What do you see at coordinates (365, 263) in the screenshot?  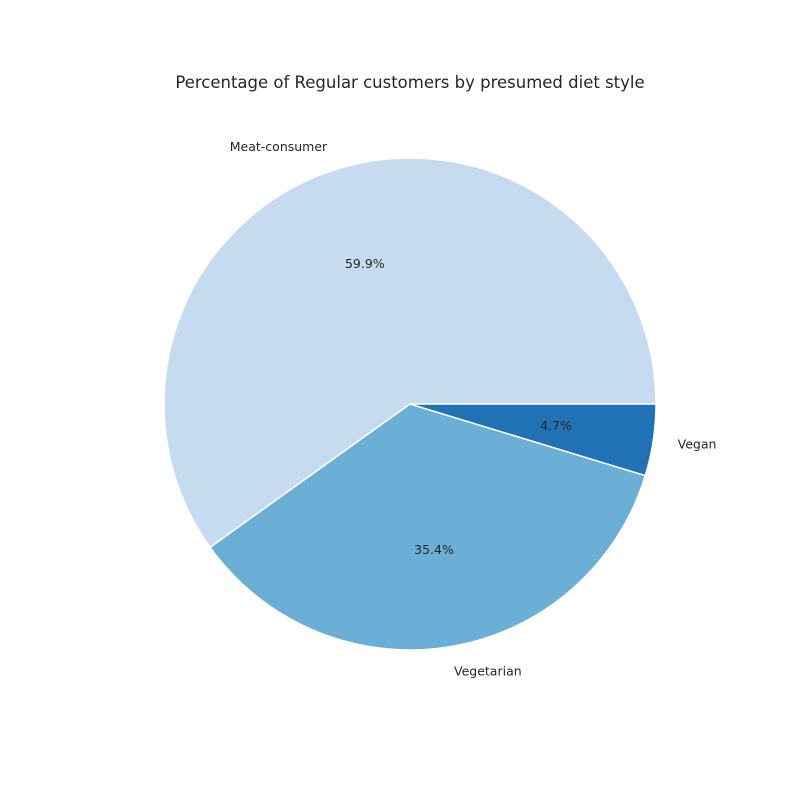 I see `slice-percent-meat-consumer: 59.9%` at bounding box center [365, 263].